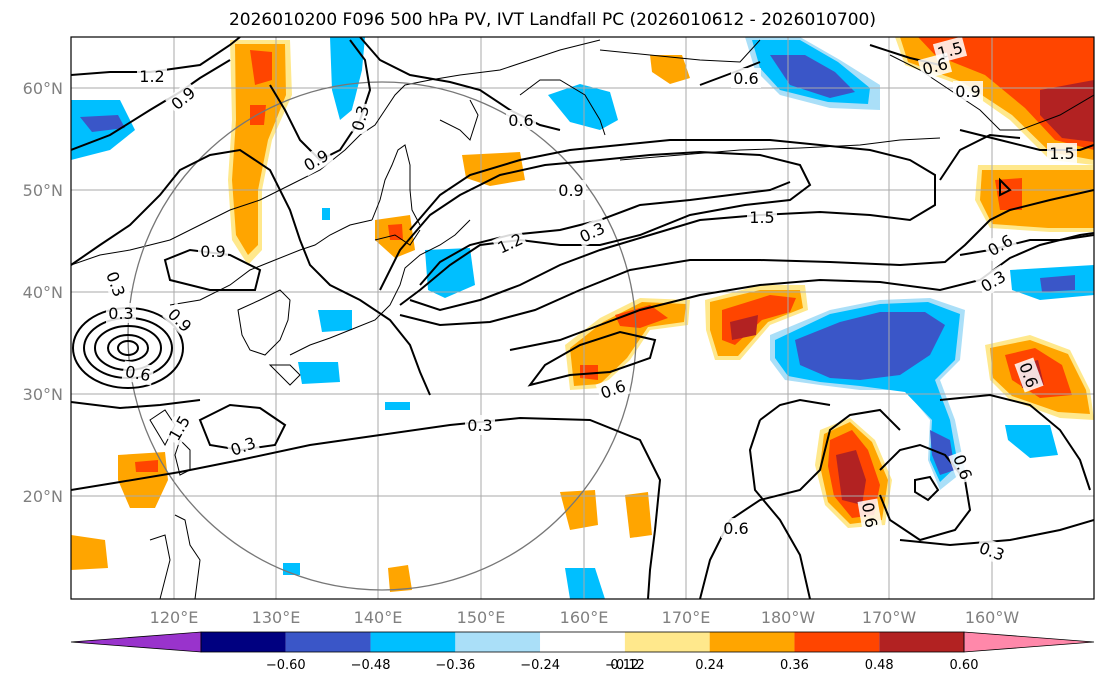 The width and height of the screenshot is (1105, 692). I want to click on colorbar-tick-label: −0.60, so click(286, 665).